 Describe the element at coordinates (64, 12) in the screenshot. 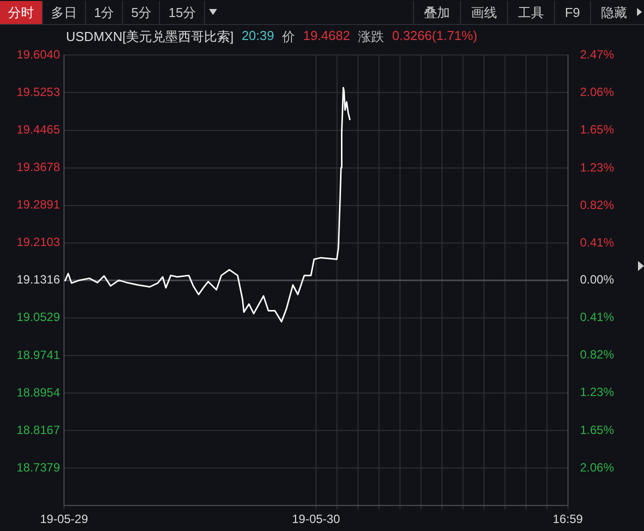

I see `text: 多日` at that location.